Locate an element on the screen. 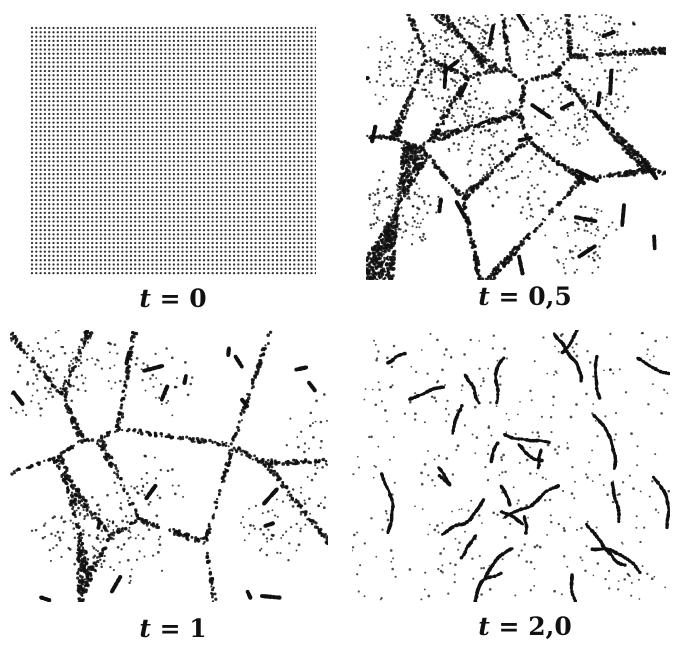  caption-t1: t = 1 is located at coordinates (173, 628).